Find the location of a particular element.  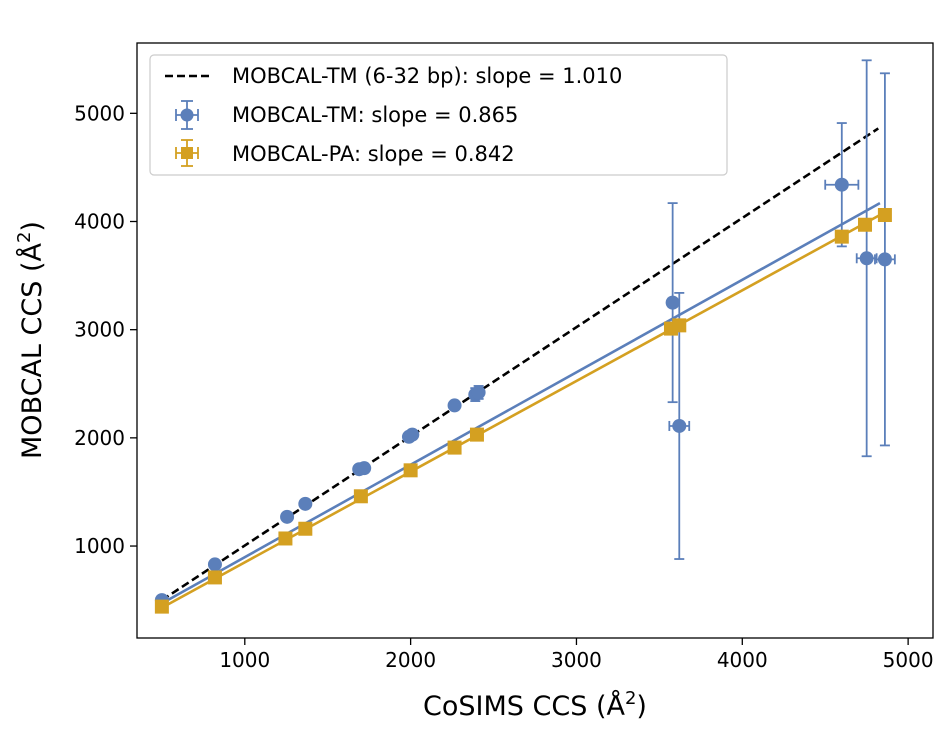

y-tick-label: 4000 is located at coordinates (99, 222).